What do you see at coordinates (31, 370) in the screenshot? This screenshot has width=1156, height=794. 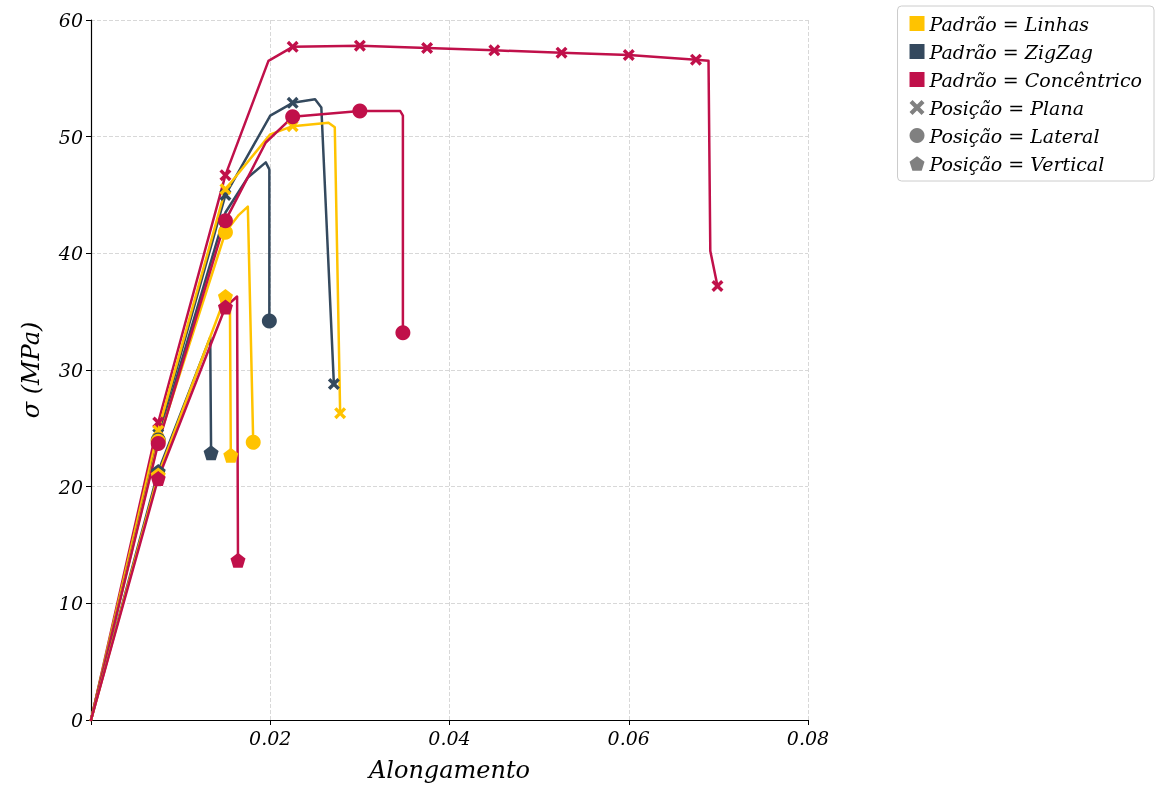 I see `y-axis-title: σ (MPa)` at bounding box center [31, 370].